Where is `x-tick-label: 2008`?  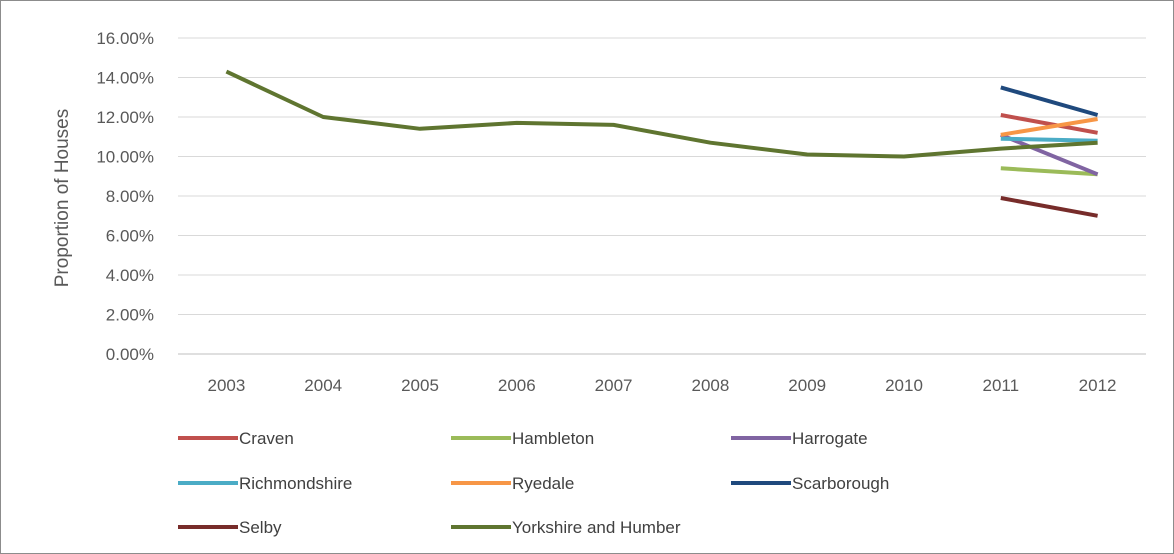
x-tick-label: 2008 is located at coordinates (710, 385).